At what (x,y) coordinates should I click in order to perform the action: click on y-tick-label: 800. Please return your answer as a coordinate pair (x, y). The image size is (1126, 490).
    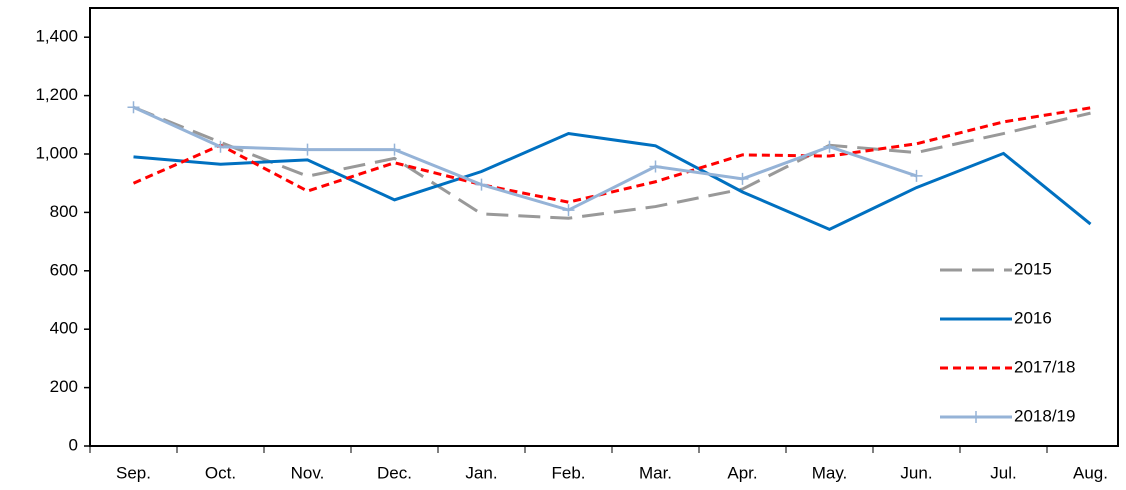
    Looking at the image, I should click on (64, 211).